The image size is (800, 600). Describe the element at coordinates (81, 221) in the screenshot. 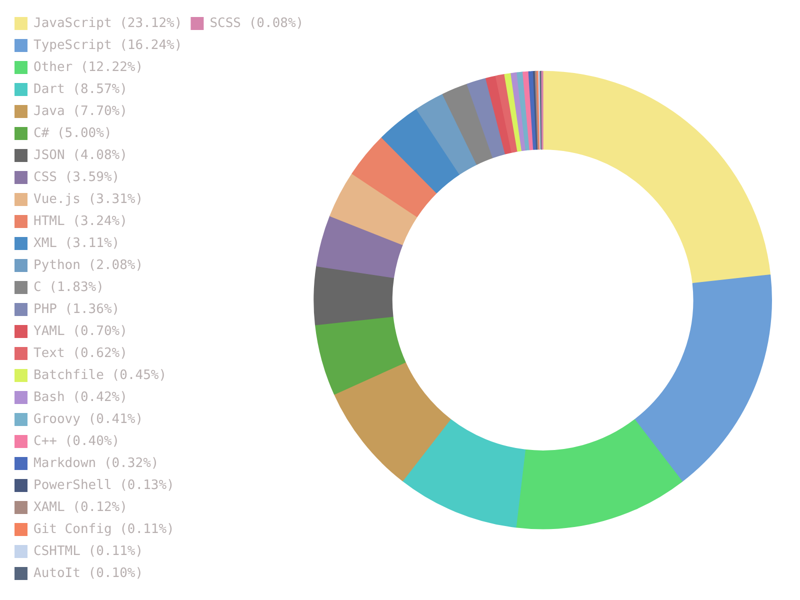

I see `legend-label: HTML (3.24%)` at that location.